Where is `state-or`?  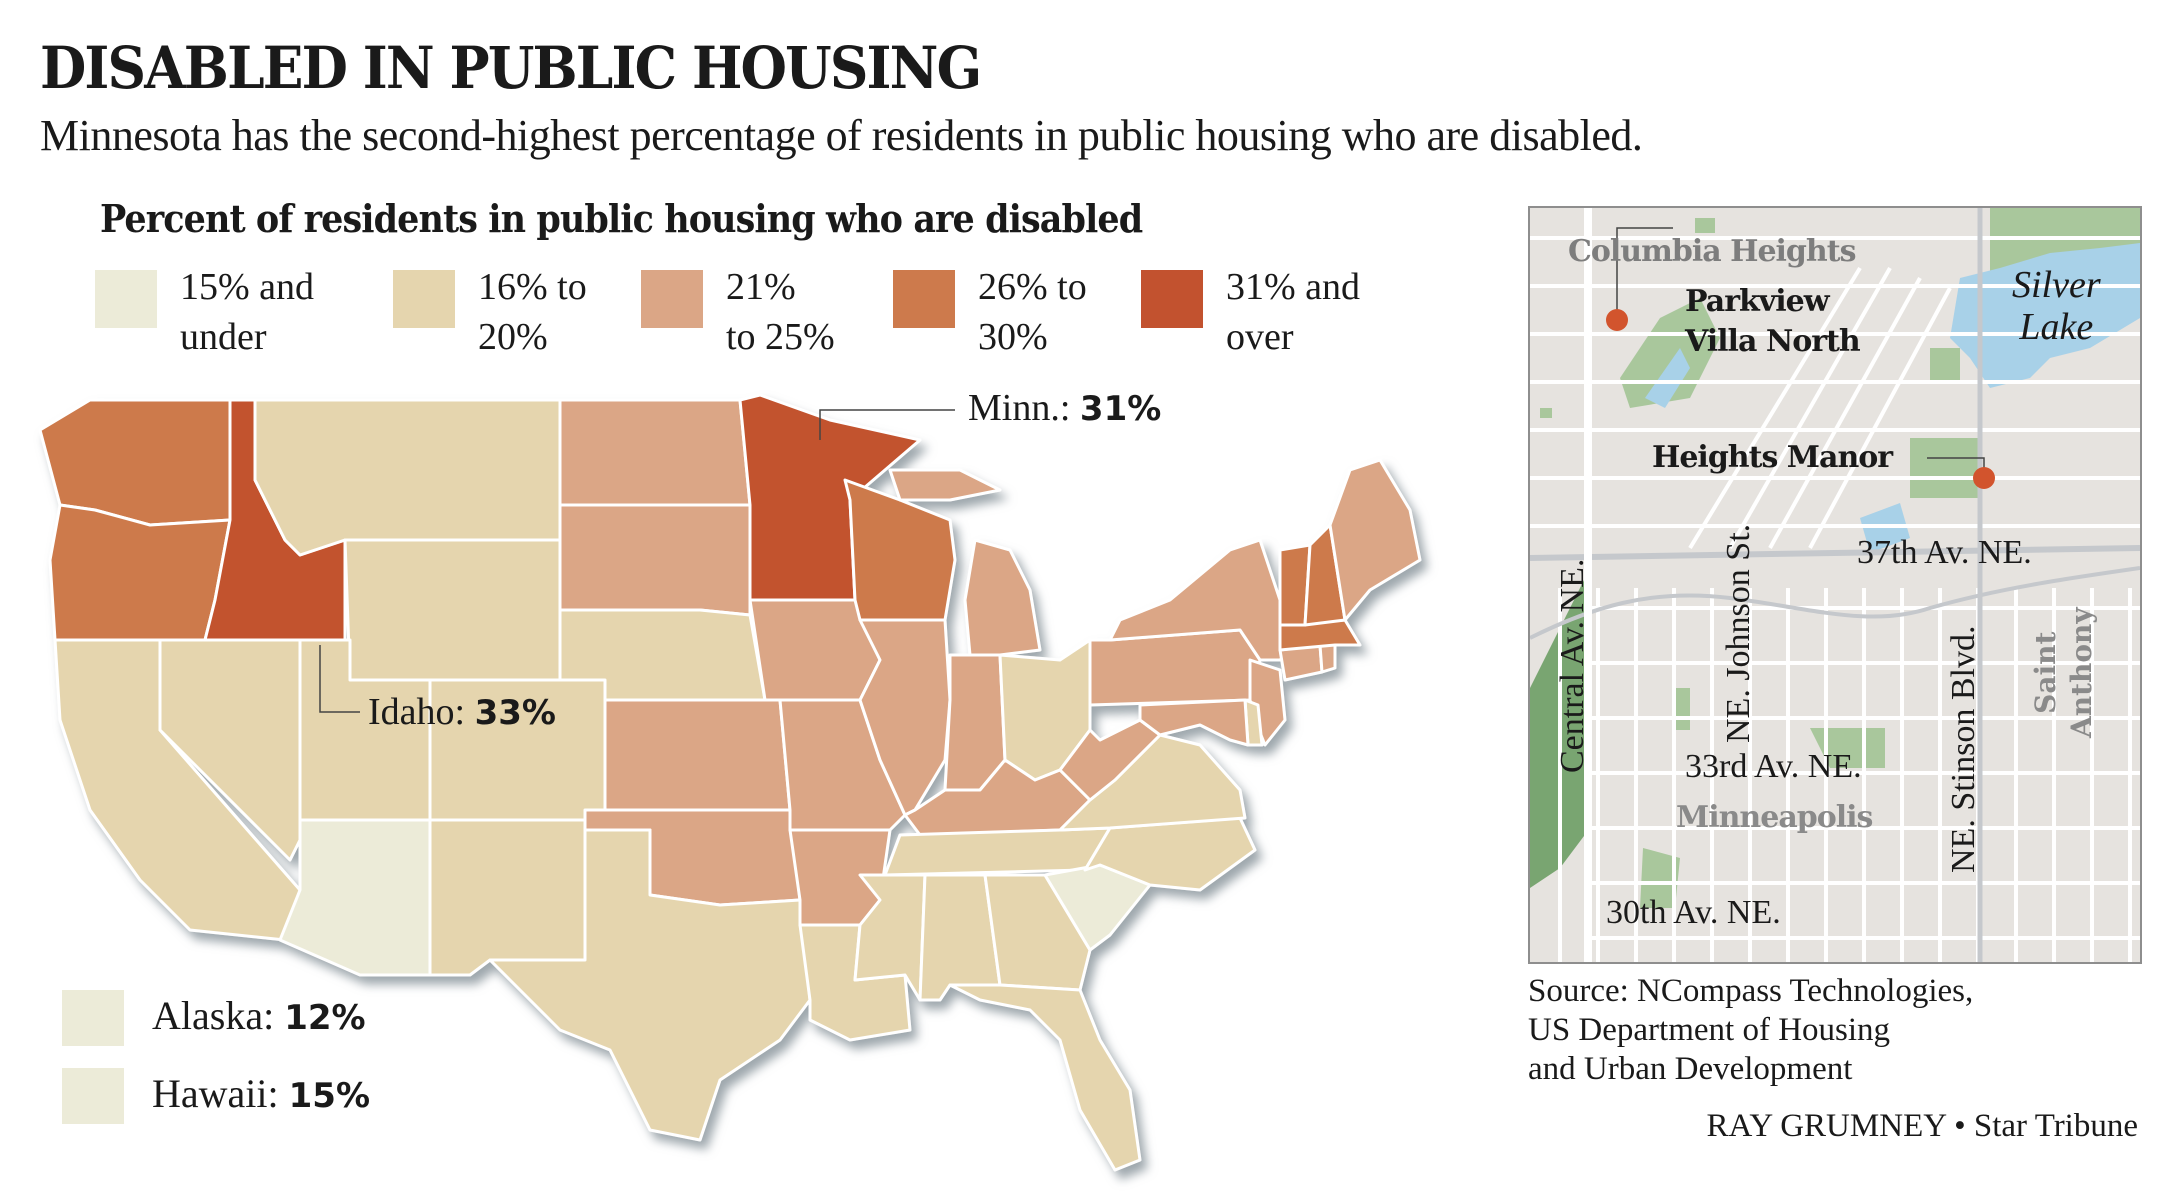 state-or is located at coordinates (140, 572).